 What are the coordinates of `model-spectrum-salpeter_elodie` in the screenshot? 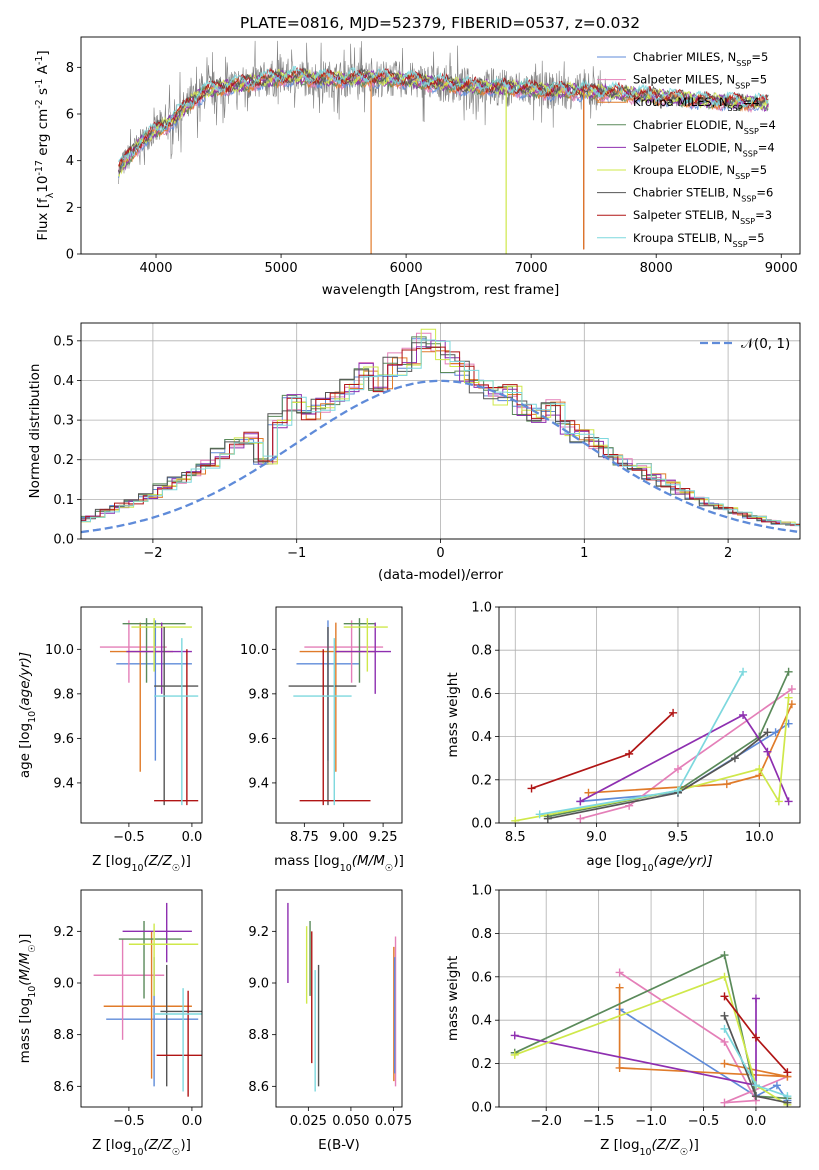 It's located at (443, 122).